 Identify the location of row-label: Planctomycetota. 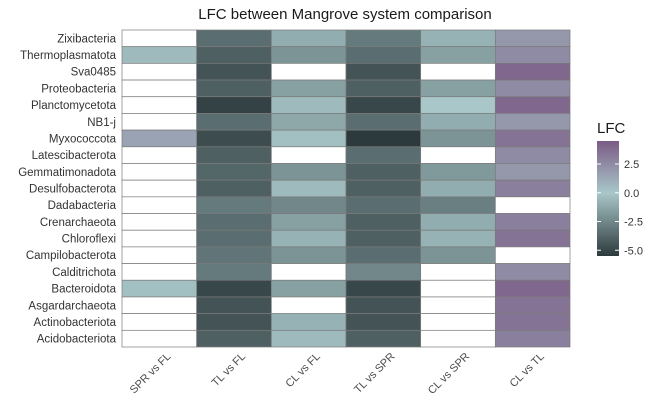
(74, 106).